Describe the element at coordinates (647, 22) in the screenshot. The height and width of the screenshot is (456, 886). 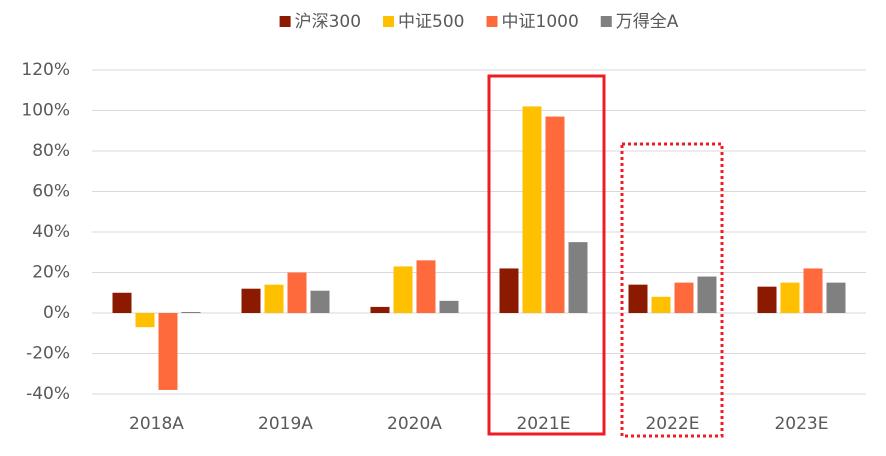
I see `legend-label: 万得全A` at that location.